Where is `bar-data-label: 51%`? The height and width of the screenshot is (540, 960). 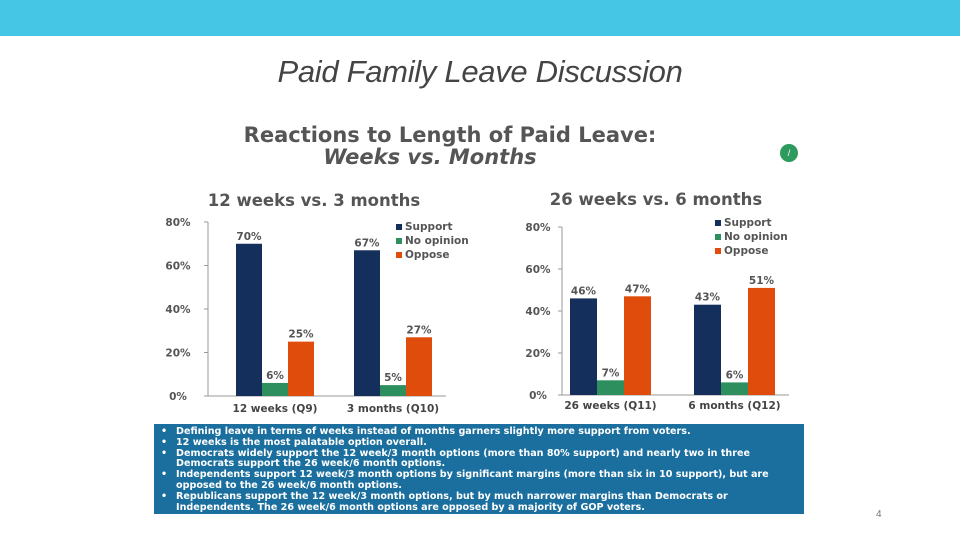
bar-data-label: 51% is located at coordinates (762, 281).